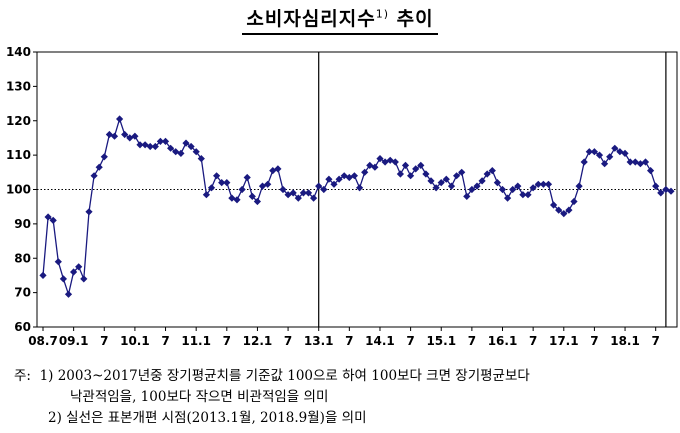  Describe the element at coordinates (135, 341) in the screenshot. I see `x-tick-label: 10.1` at that location.